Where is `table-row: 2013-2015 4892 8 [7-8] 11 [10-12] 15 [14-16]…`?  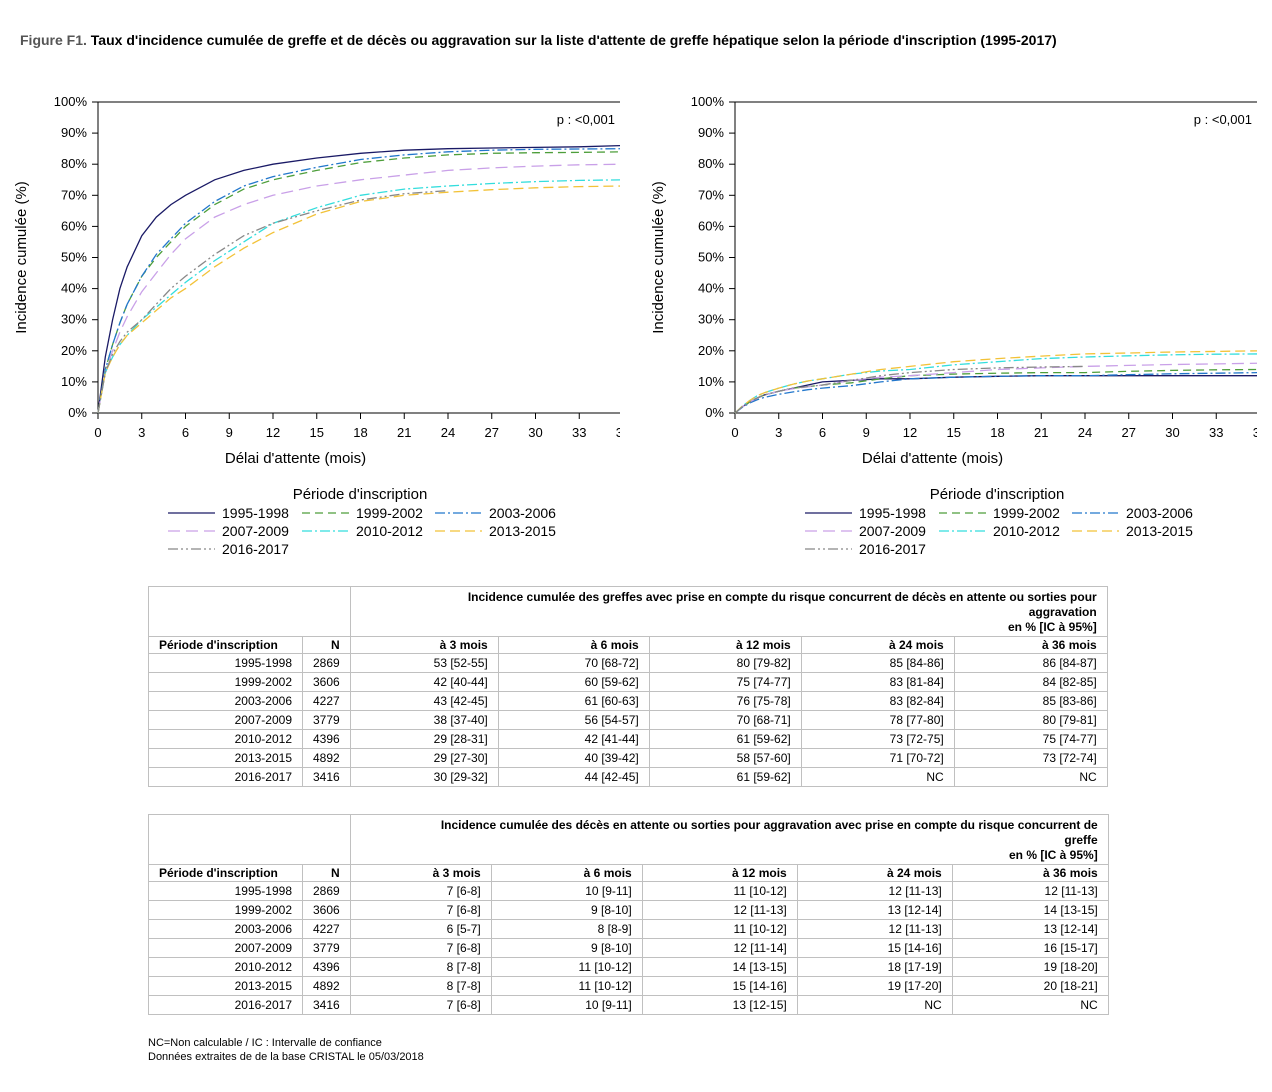 table-row: 2013-2015 4892 8 [7-8] 11 [10-12] 15 [14-16]… is located at coordinates (628, 986).